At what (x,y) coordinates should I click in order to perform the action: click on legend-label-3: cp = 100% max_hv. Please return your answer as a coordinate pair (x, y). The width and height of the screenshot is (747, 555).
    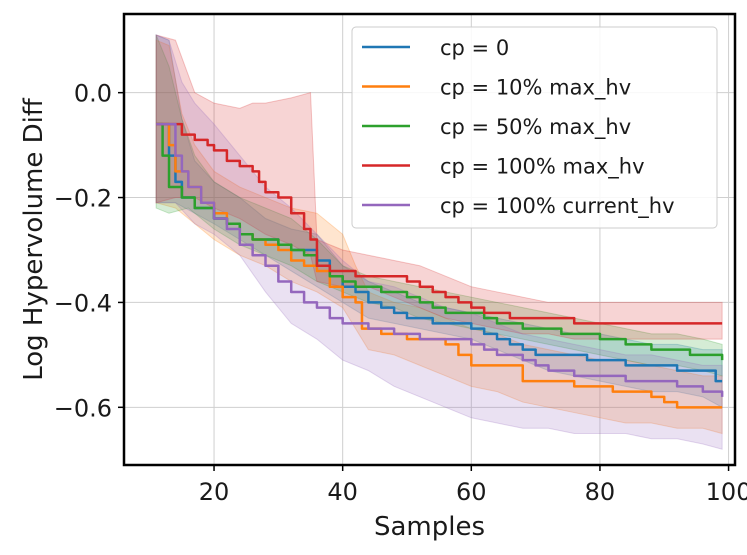
    Looking at the image, I should click on (542, 167).